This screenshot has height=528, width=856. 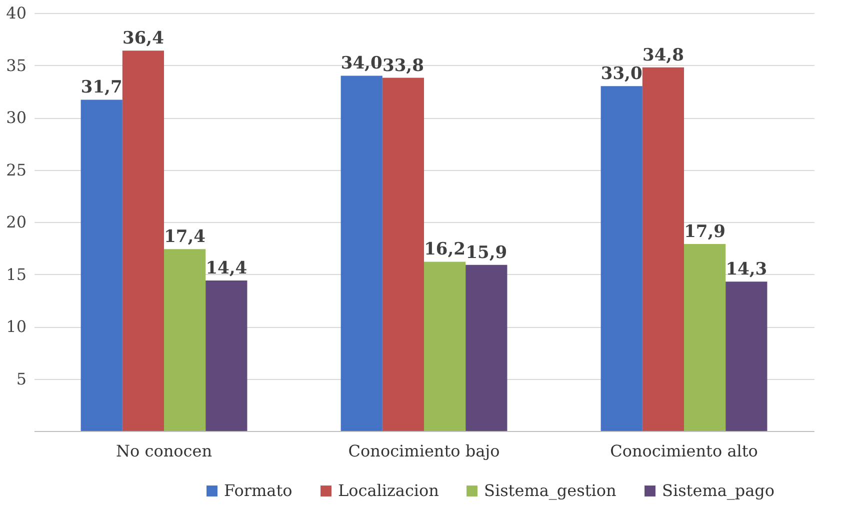 What do you see at coordinates (663, 55) in the screenshot?
I see `data-label: 34,8` at bounding box center [663, 55].